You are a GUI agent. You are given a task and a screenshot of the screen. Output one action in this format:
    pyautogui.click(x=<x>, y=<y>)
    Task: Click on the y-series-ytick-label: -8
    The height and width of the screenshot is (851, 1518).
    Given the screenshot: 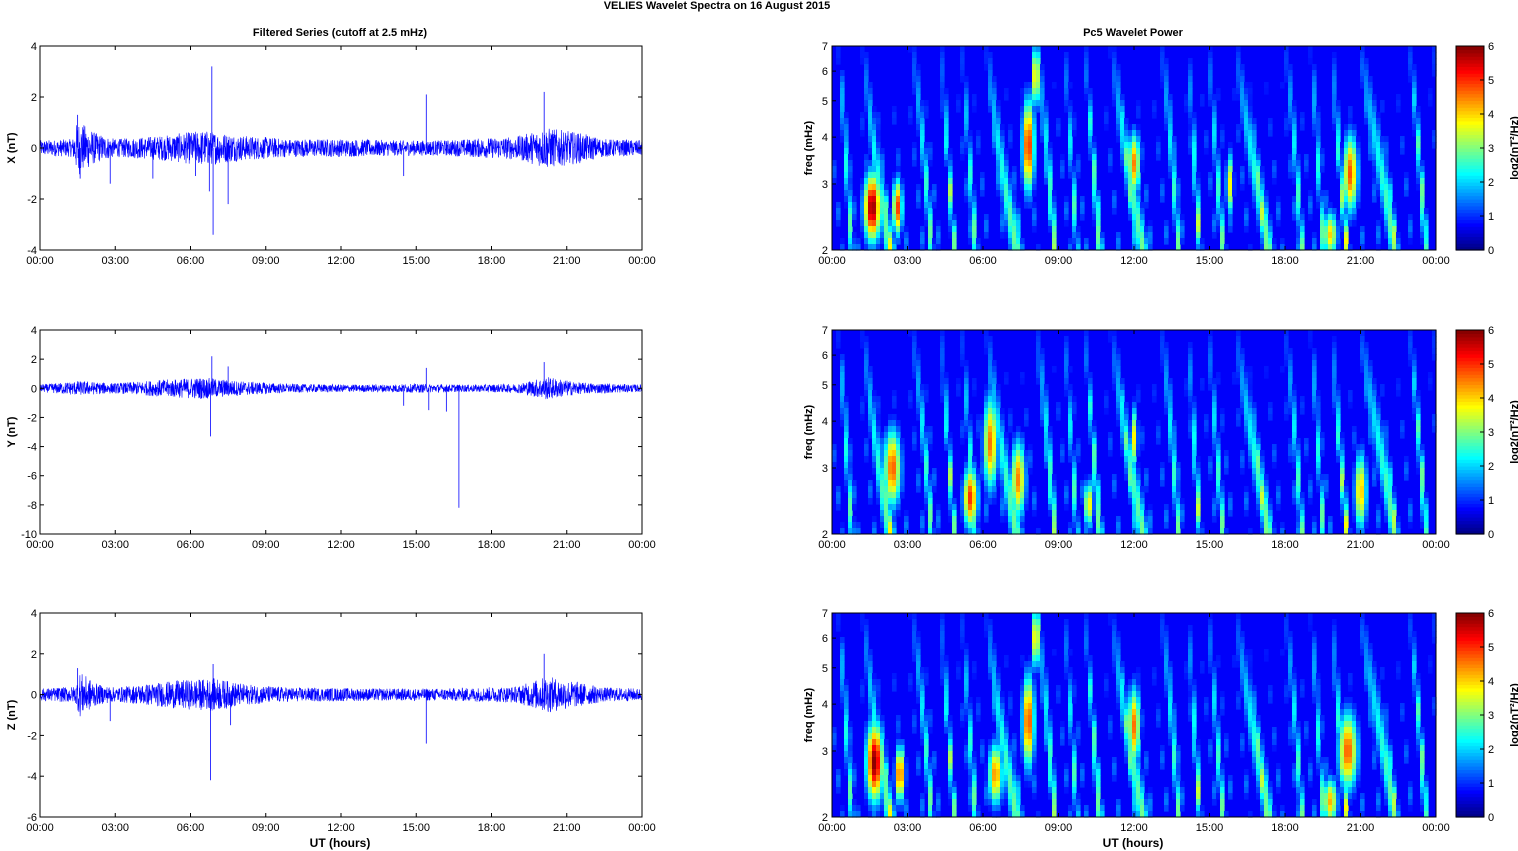 What is the action you would take?
    pyautogui.click(x=32, y=506)
    